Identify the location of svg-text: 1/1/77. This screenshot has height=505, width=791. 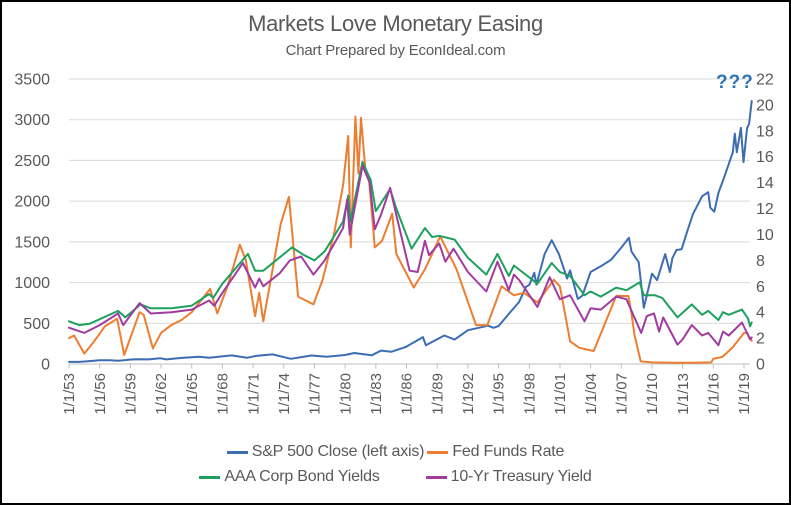
(315, 394).